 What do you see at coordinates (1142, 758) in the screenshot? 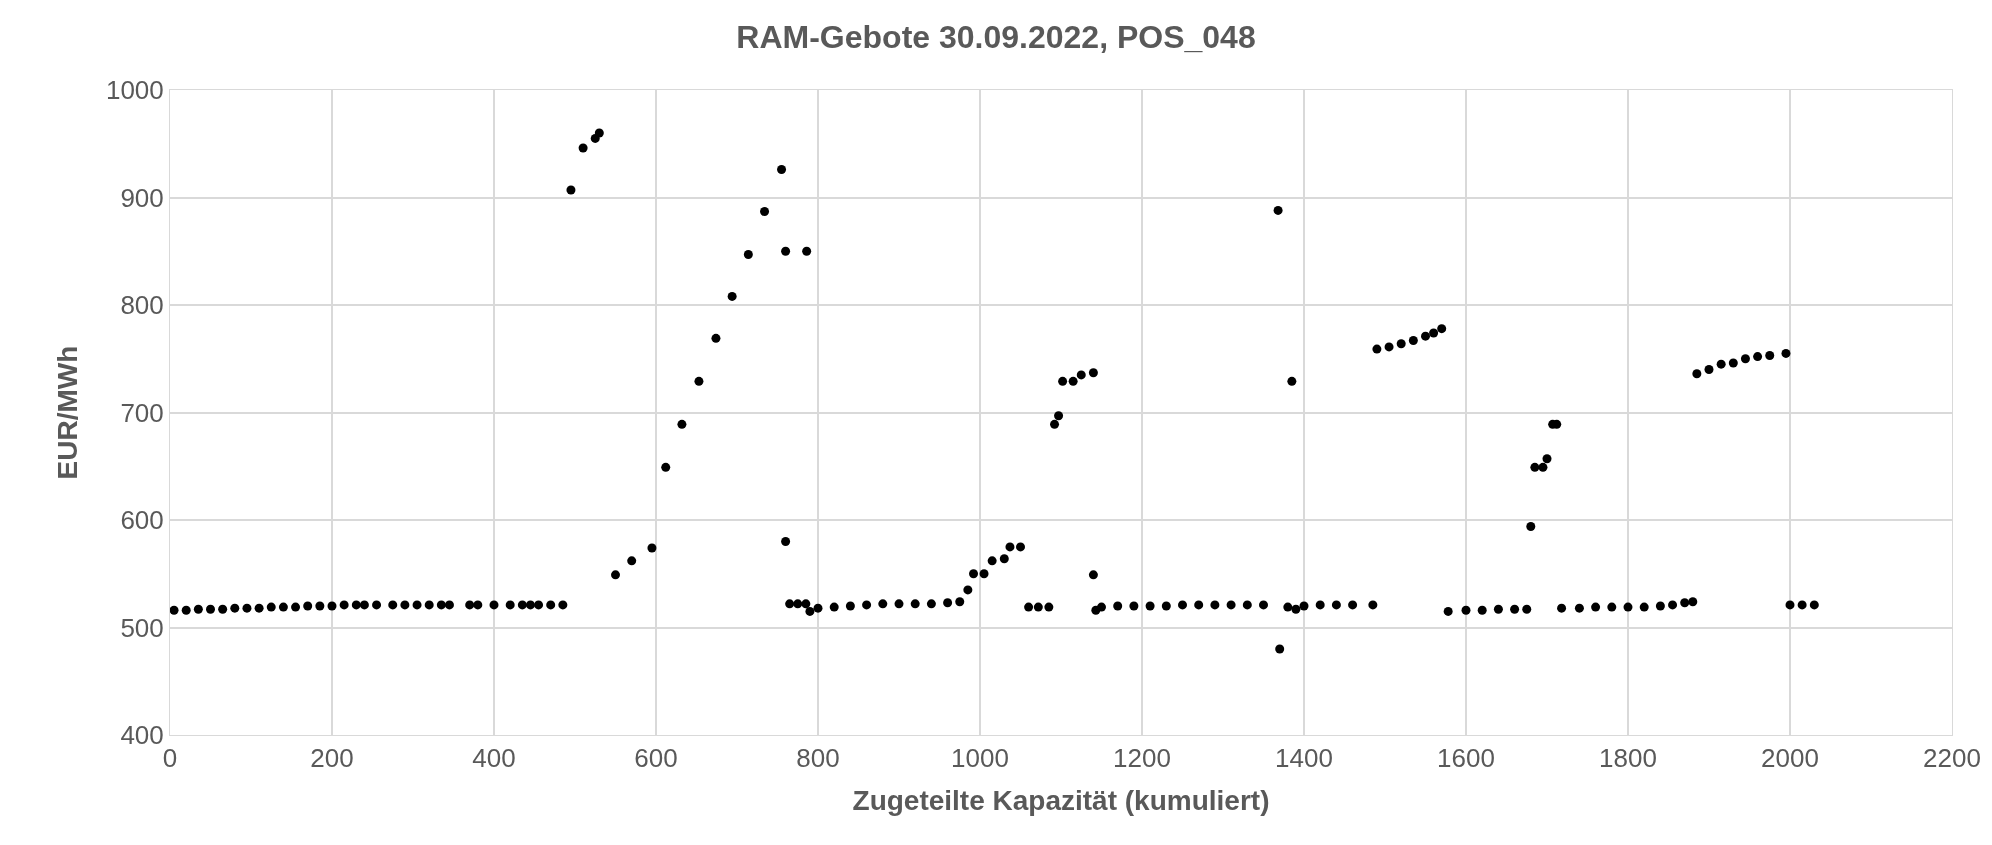
I see `x-tick-label: 1200` at bounding box center [1142, 758].